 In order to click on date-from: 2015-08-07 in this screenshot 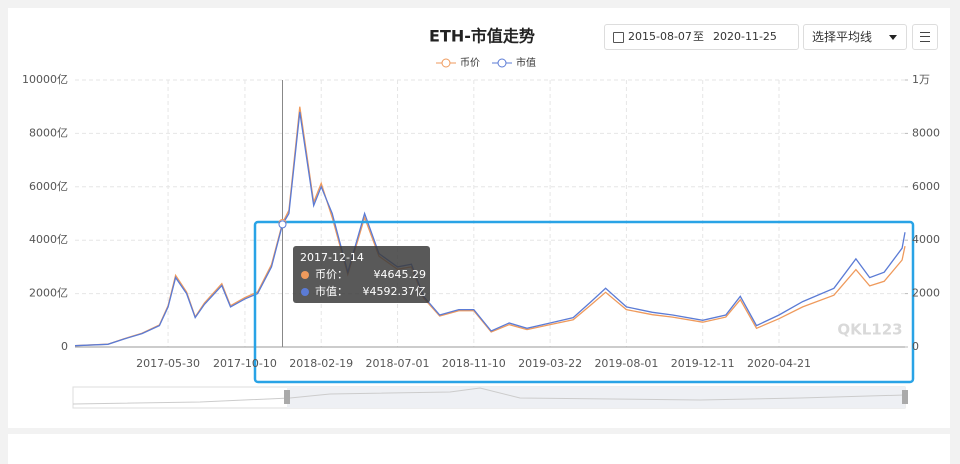, I will do `click(660, 36)`.